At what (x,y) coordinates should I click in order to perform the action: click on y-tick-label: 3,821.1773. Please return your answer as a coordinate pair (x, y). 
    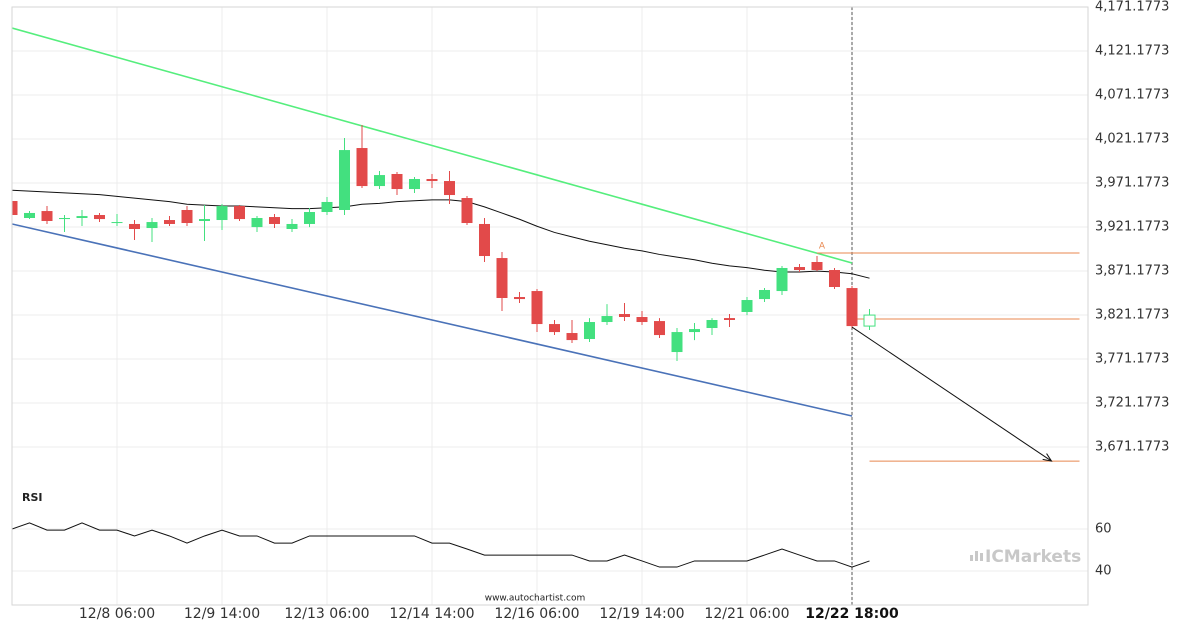
    Looking at the image, I should click on (1132, 315).